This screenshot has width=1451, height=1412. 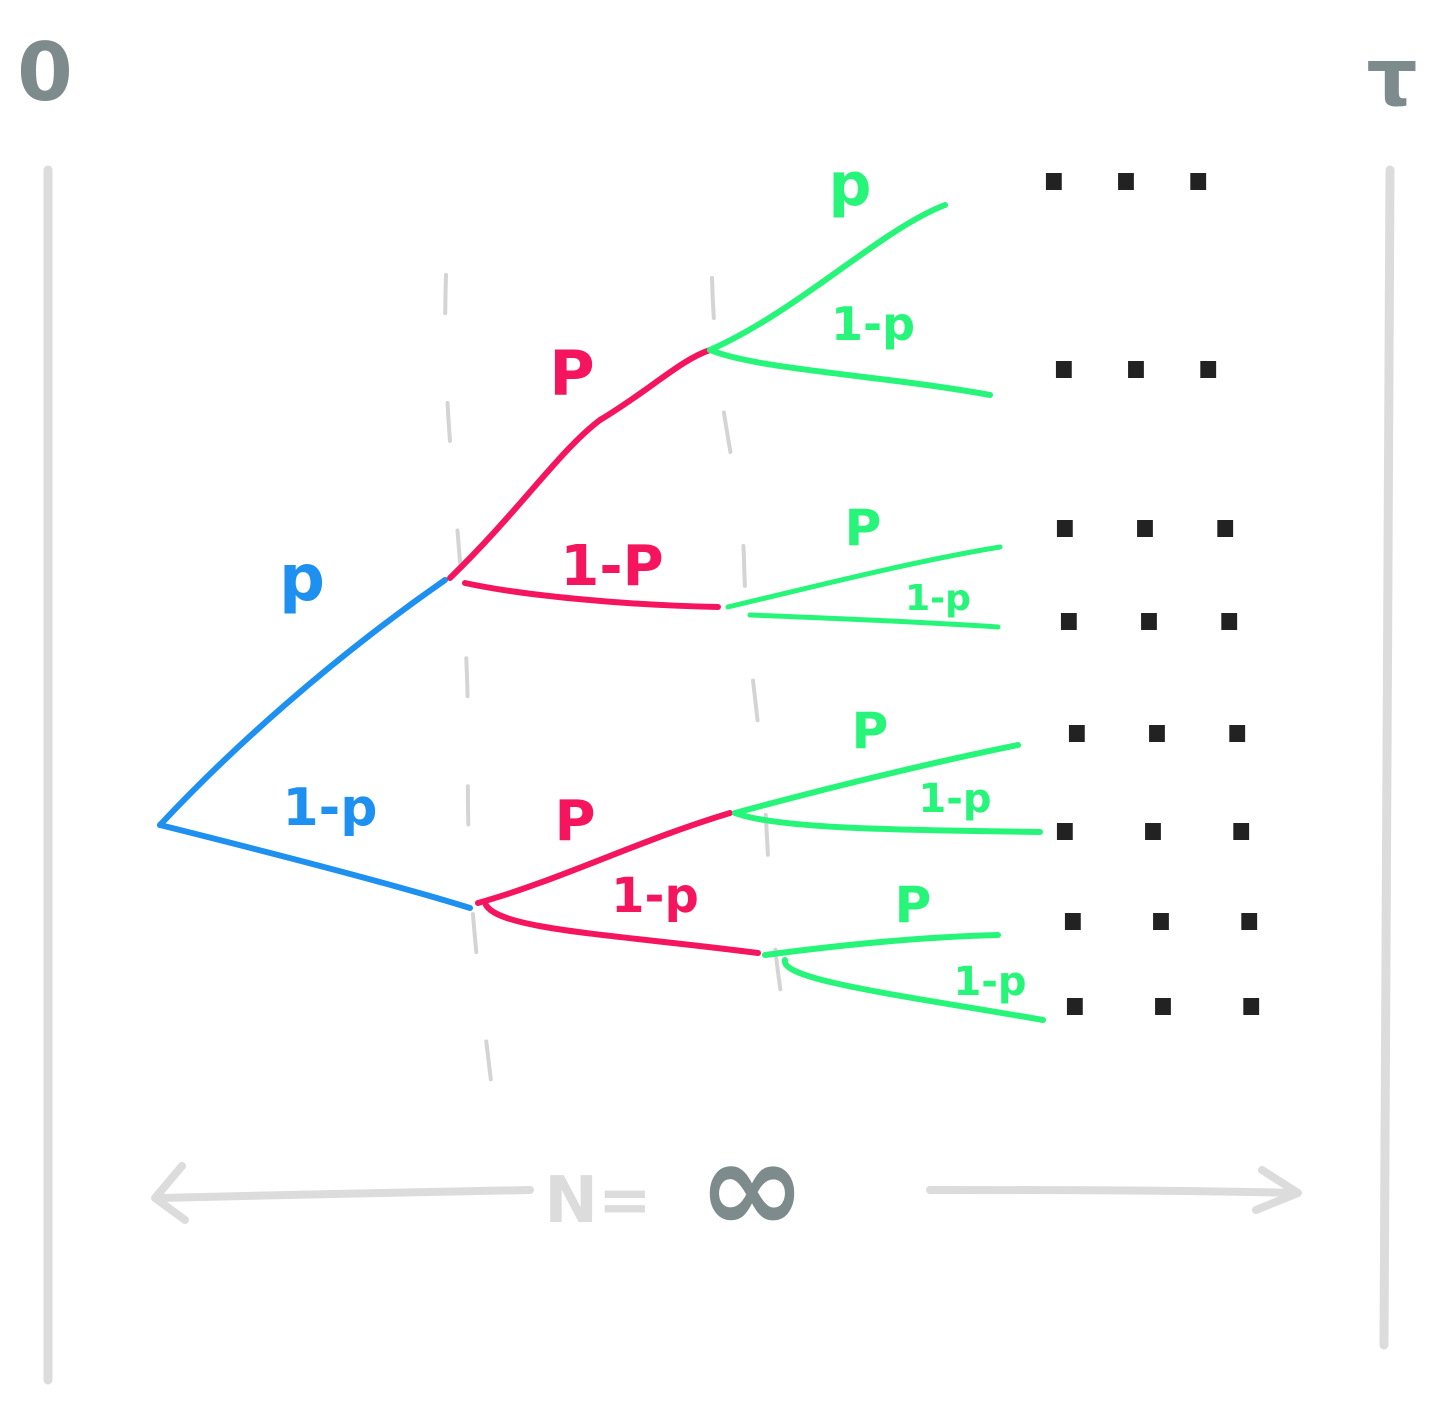 I want to click on span-arrow-left, so click(x=342, y=1193).